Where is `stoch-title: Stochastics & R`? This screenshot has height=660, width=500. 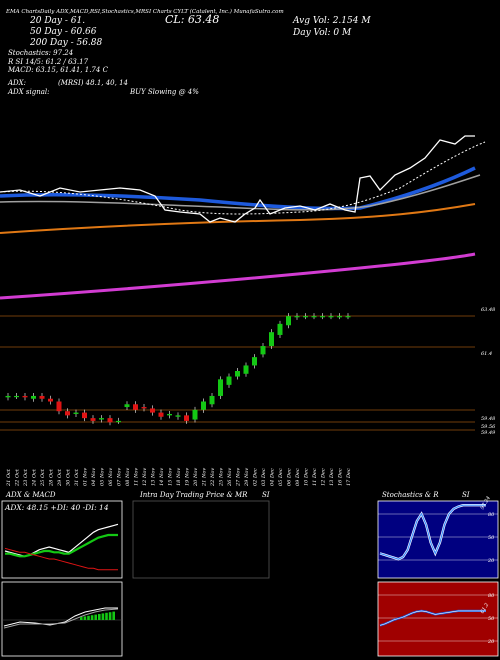 stoch-title: Stochastics & R is located at coordinates (410, 495).